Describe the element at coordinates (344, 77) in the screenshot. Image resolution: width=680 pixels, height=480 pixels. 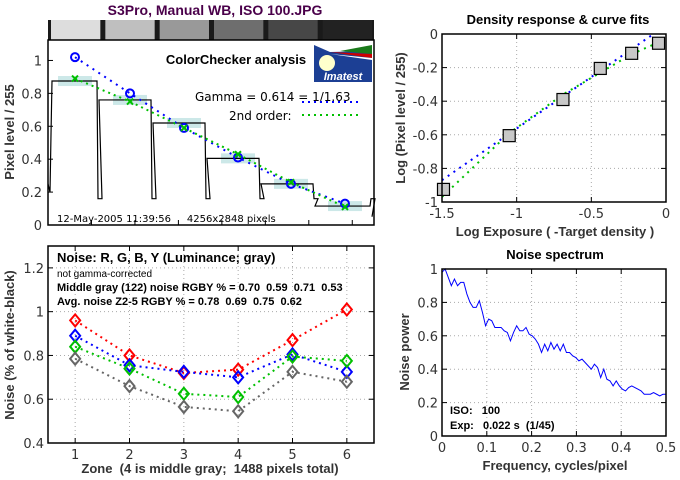
I see `logo-text: Imatest` at that location.